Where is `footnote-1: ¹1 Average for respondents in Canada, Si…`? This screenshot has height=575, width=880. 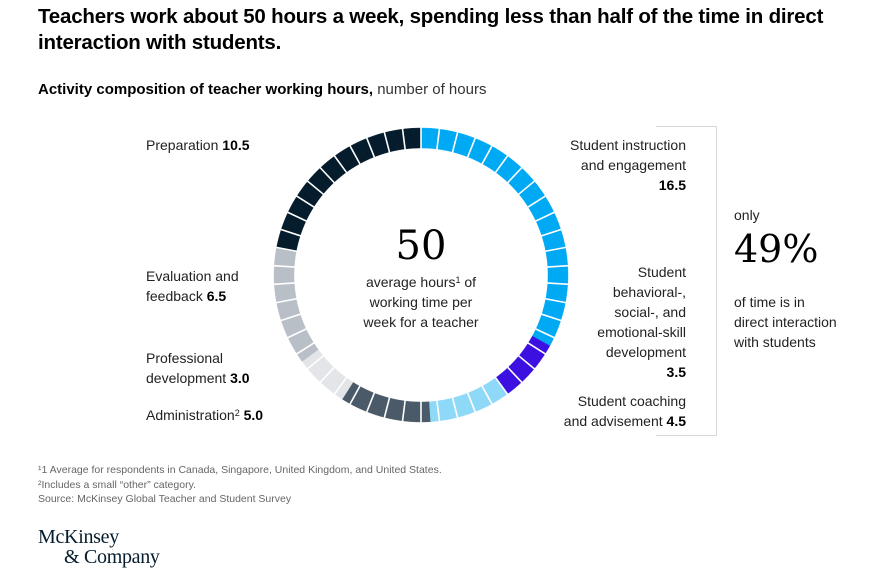
footnote-1: ¹1 Average for respondents in Canada, Si… is located at coordinates (240, 470).